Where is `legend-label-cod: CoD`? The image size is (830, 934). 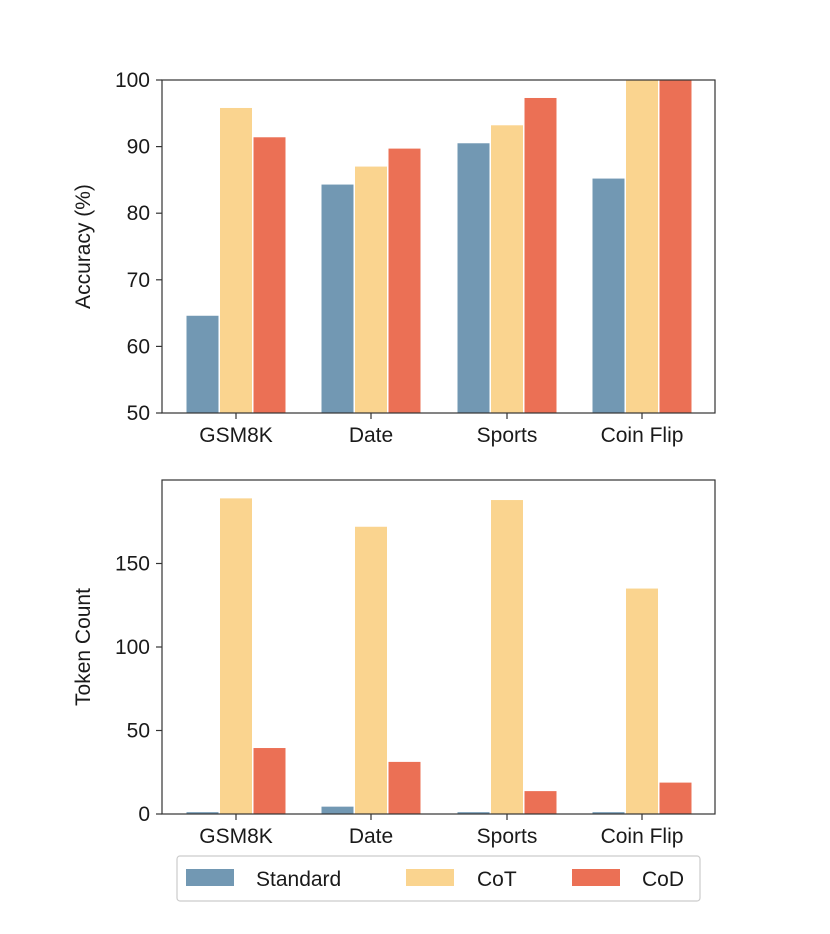
legend-label-cod: CoD is located at coordinates (663, 879).